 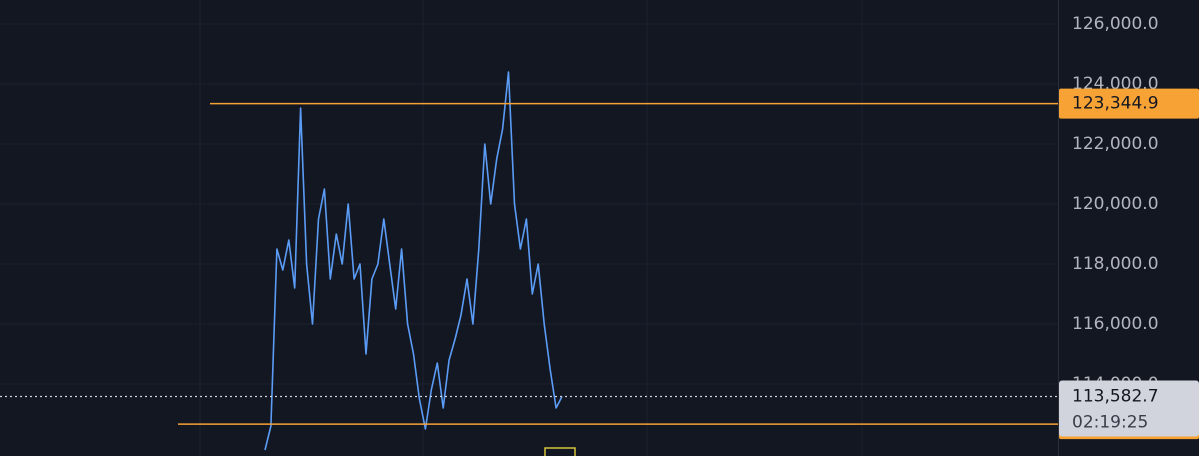 I want to click on y-tick-label: 126,000.0, so click(x=1115, y=24).